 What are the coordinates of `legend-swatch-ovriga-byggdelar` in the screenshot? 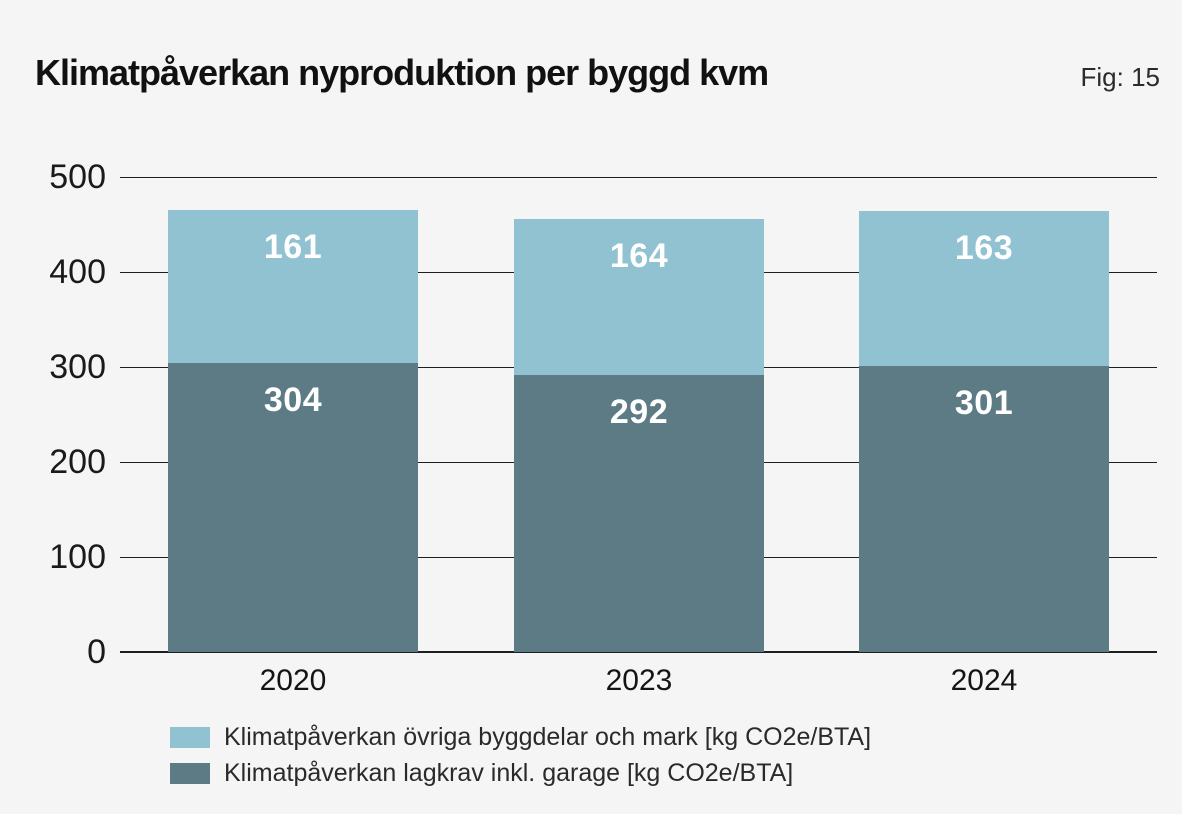 It's located at (190, 737).